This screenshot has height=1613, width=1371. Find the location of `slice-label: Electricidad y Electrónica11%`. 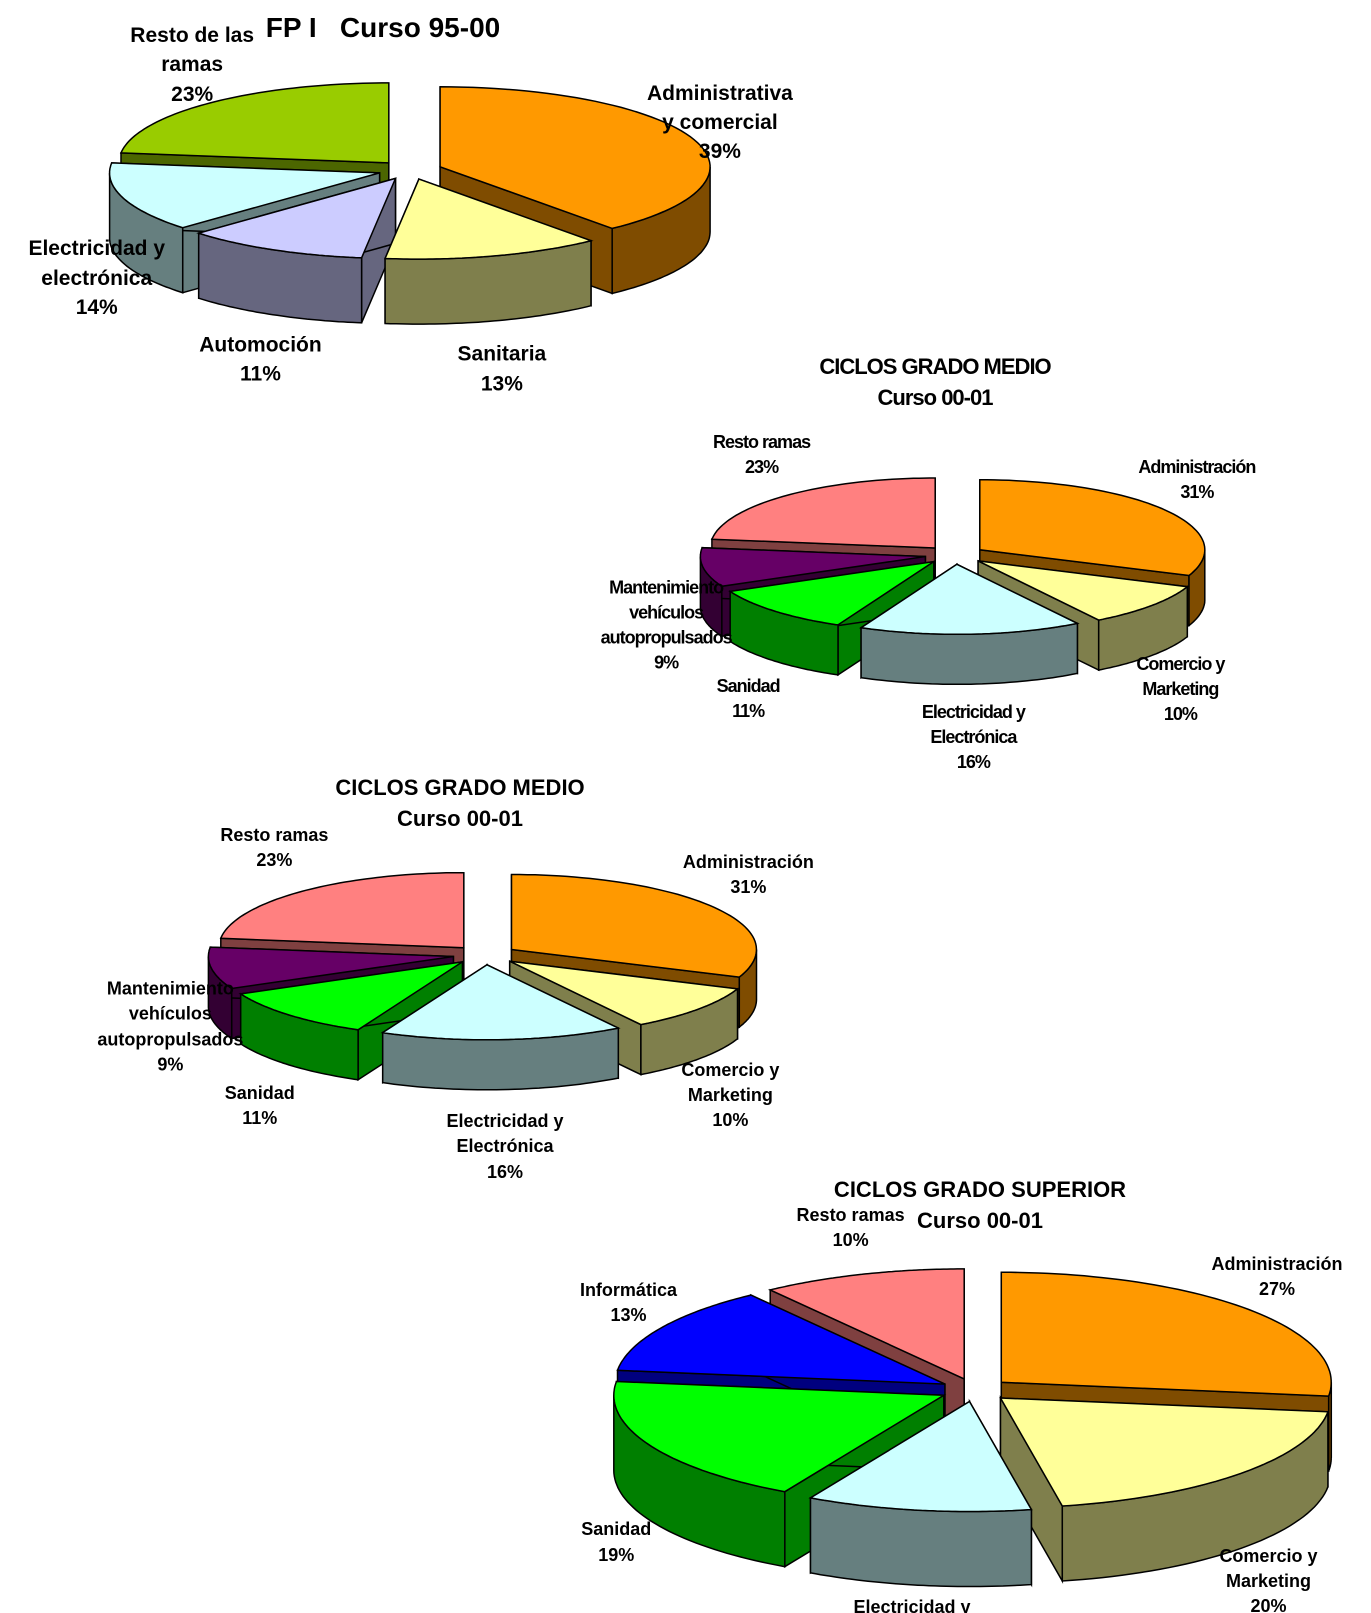

slice-label: Electricidad y Electrónica11% is located at coordinates (912, 1604).